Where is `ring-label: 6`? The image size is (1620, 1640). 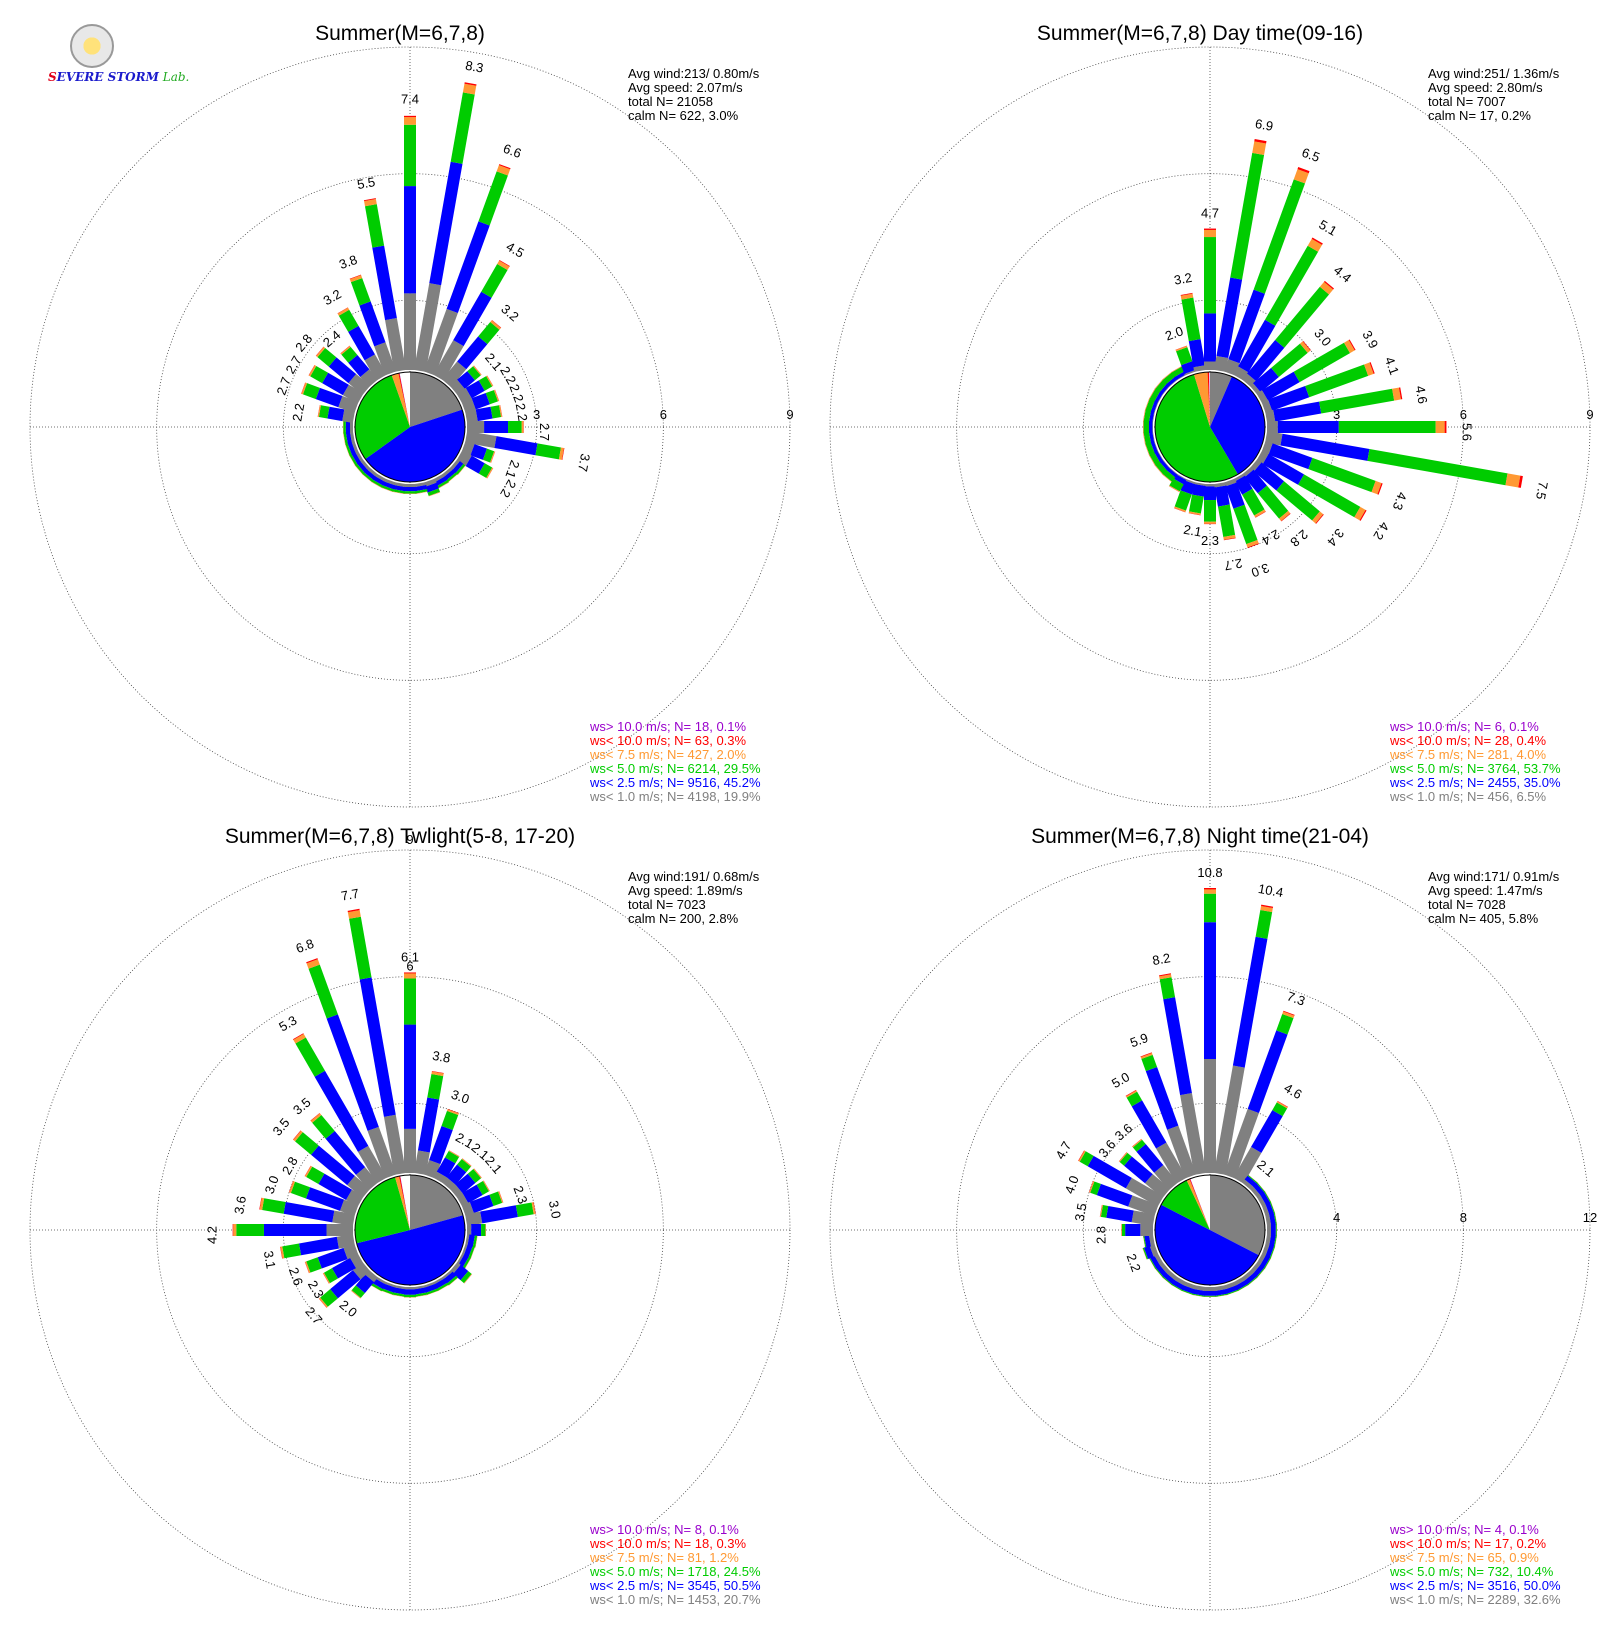
ring-label: 6 is located at coordinates (1463, 414).